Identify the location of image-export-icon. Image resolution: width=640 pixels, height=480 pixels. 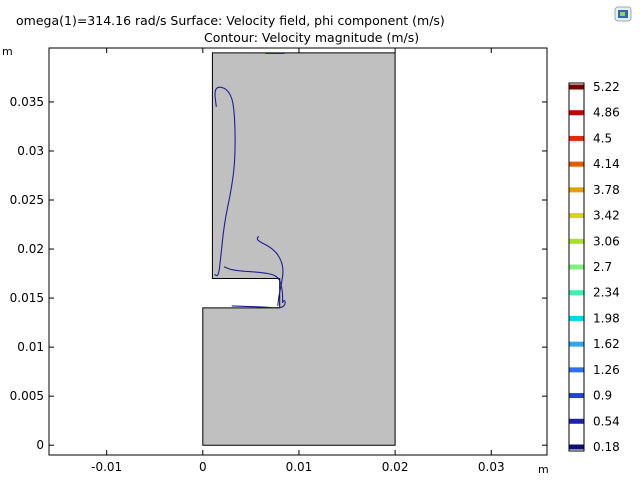
(623, 14).